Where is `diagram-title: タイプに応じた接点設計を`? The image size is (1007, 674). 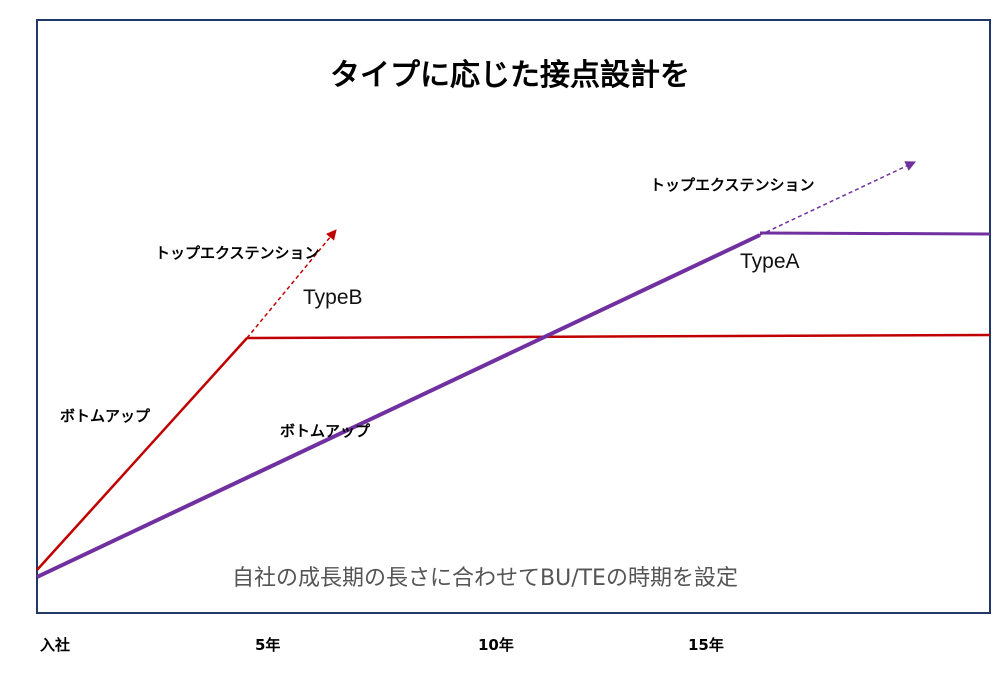
diagram-title: タイプに応じた接点設計を is located at coordinates (510, 75).